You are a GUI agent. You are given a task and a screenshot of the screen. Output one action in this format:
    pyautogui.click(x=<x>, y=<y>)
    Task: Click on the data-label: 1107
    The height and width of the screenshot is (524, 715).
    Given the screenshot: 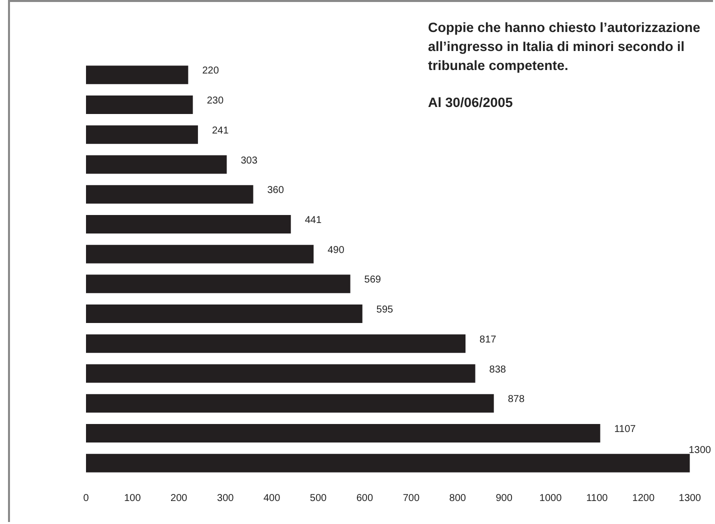 What is the action you would take?
    pyautogui.click(x=625, y=429)
    